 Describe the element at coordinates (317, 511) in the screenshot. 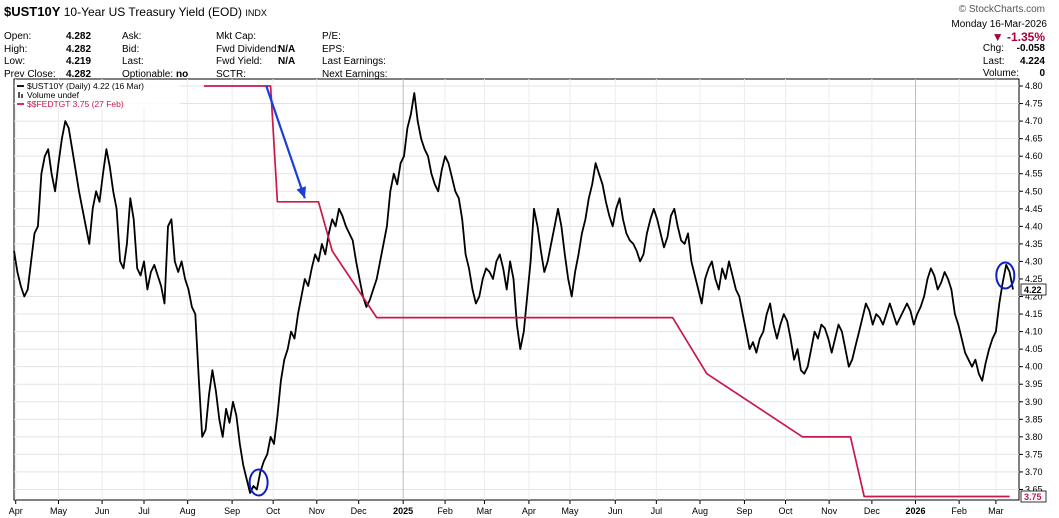

I see `x-tick-label: Nov` at that location.